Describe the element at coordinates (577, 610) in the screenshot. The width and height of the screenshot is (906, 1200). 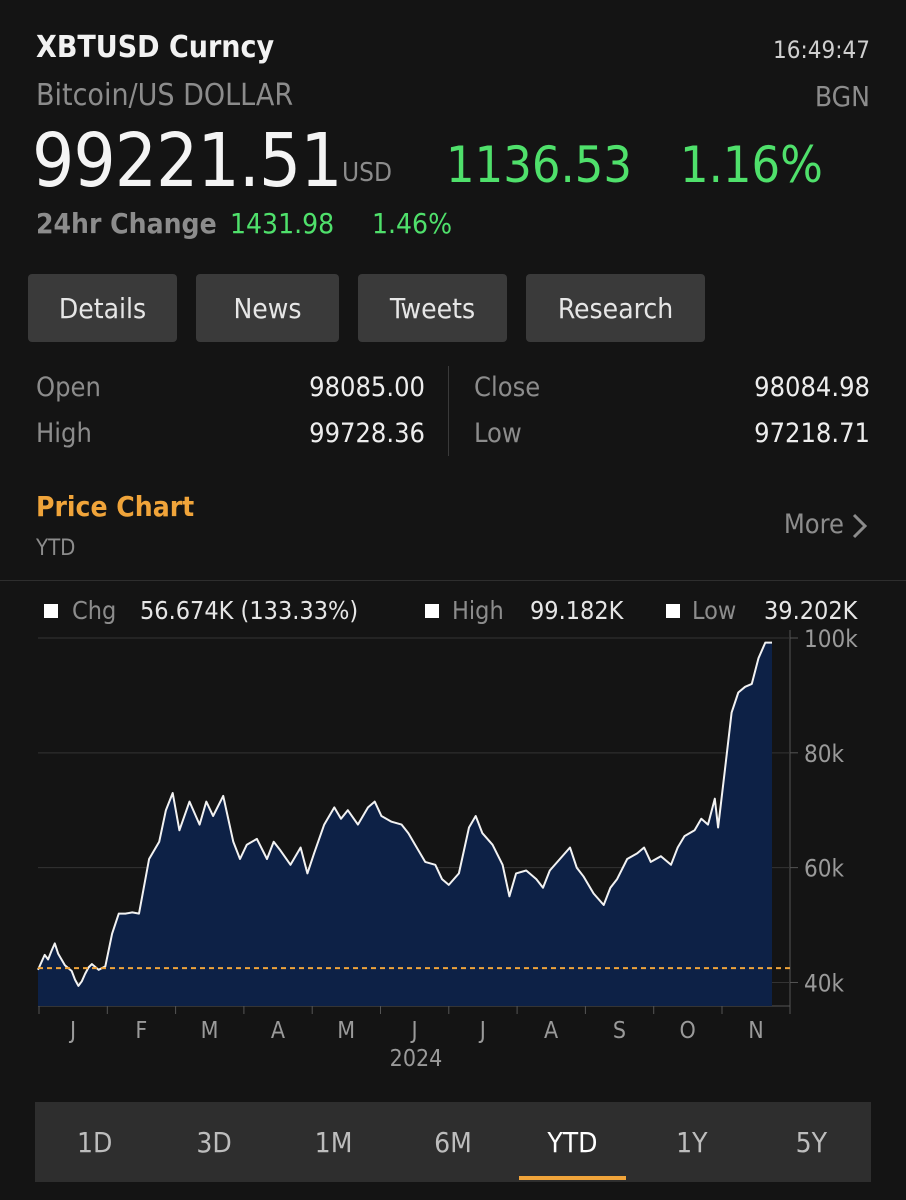
I see `legend-high-value: 99.182K` at that location.